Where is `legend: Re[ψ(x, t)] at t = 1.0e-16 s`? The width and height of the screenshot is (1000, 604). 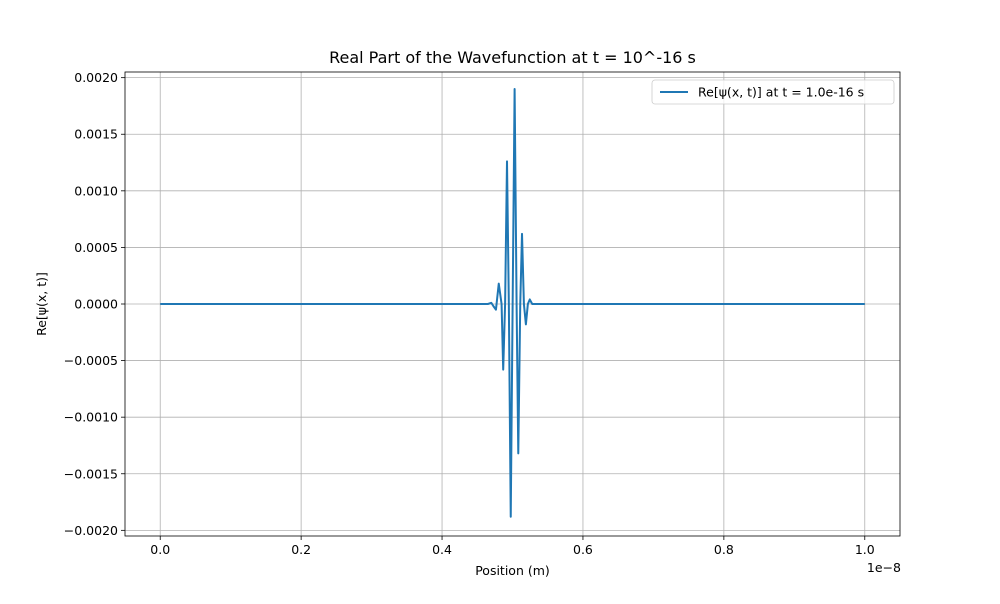
legend: Re[ψ(x, t)] at t = 1.0e-16 s is located at coordinates (773, 92).